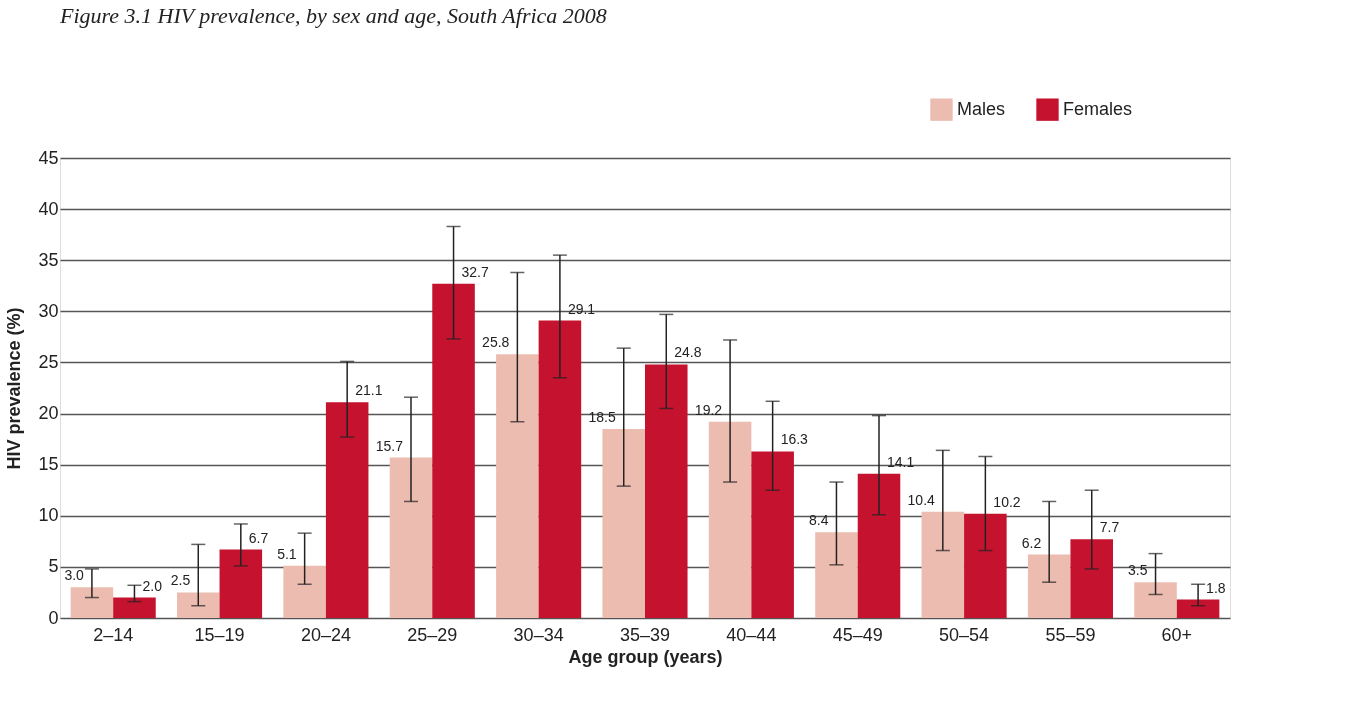  What do you see at coordinates (48, 413) in the screenshot?
I see `y-tick-label: 20` at bounding box center [48, 413].